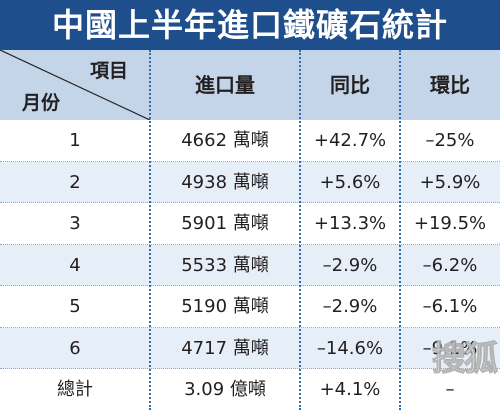 The width and height of the screenshot is (500, 410). Describe the element at coordinates (75, 140) in the screenshot. I see `cell-month: 1` at that location.